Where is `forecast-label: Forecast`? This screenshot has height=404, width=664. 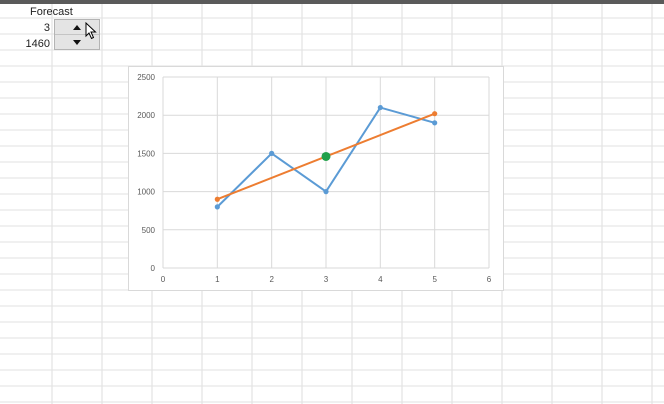 forecast-label: Forecast is located at coordinates (51, 12).